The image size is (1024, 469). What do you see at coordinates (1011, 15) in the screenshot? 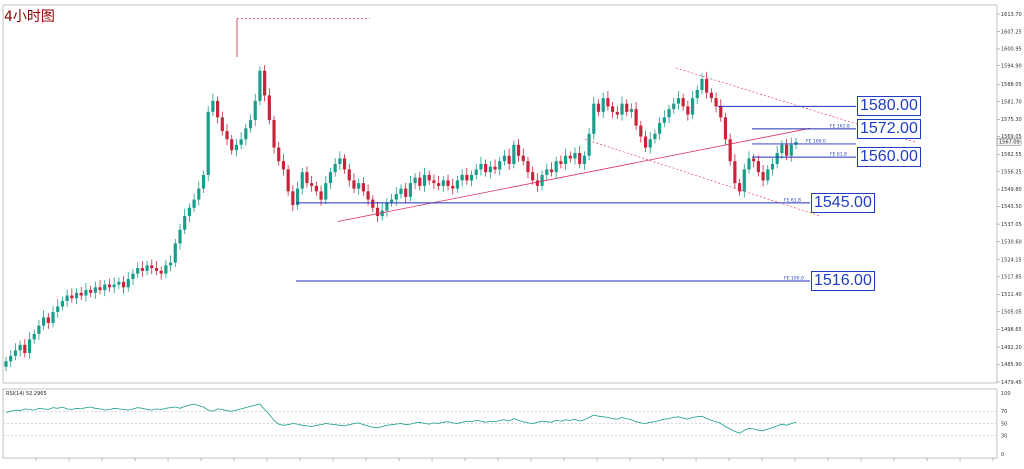
I see `y-tick-label: 1613.70` at bounding box center [1011, 15].